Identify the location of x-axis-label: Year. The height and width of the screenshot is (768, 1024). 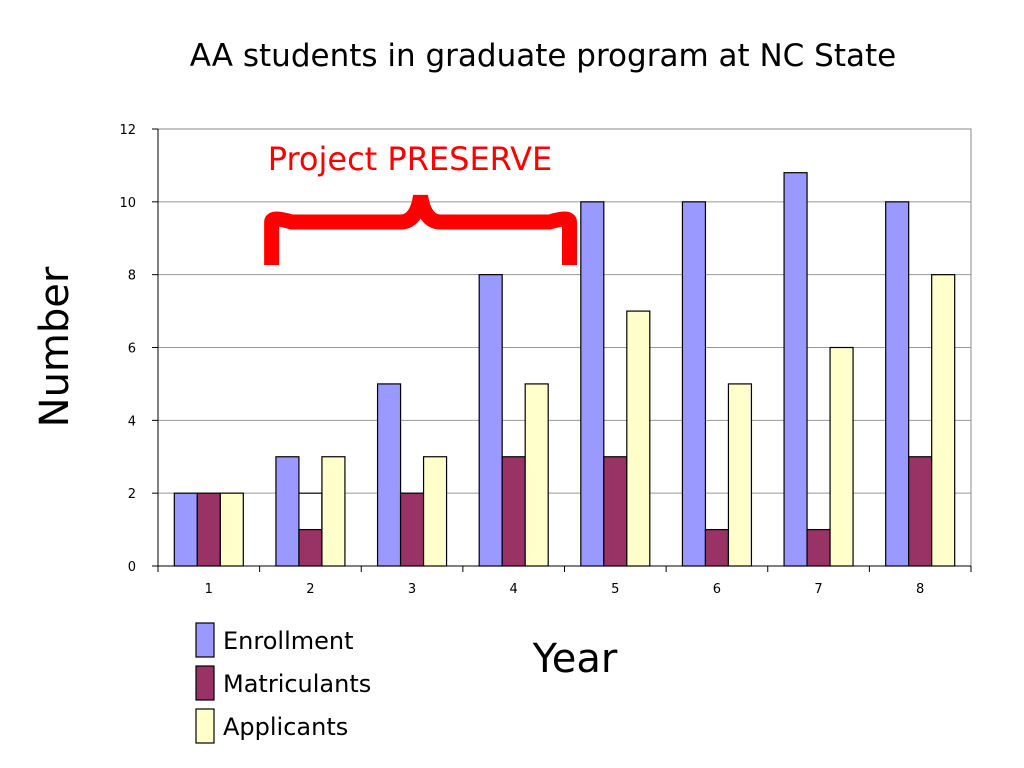
(575, 659).